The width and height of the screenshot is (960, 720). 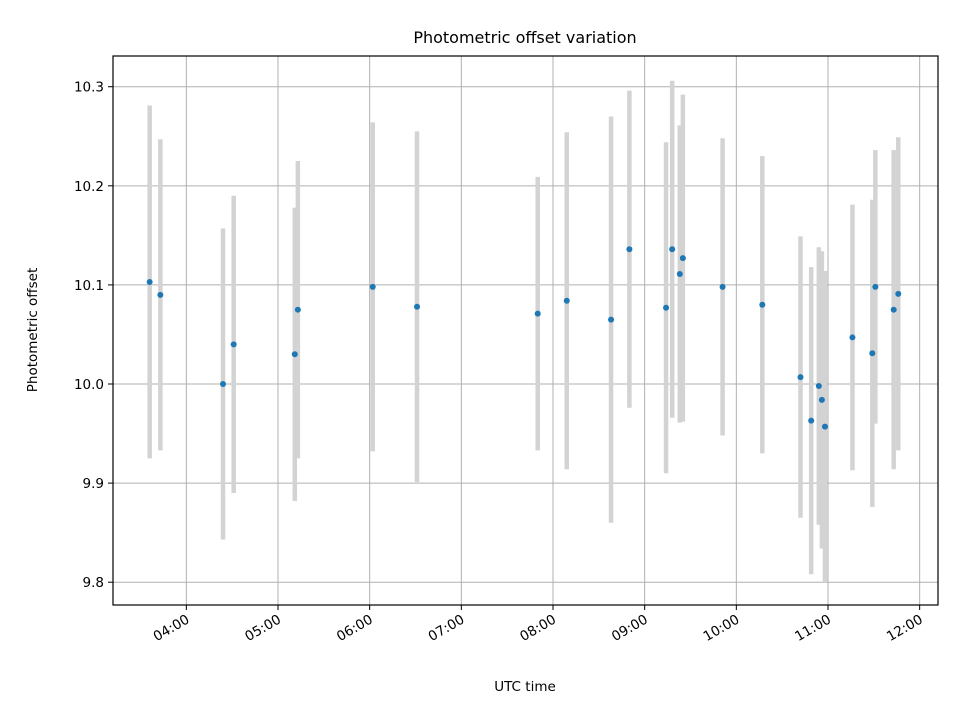 What do you see at coordinates (525, 687) in the screenshot?
I see `x-axis-label: UTC time` at bounding box center [525, 687].